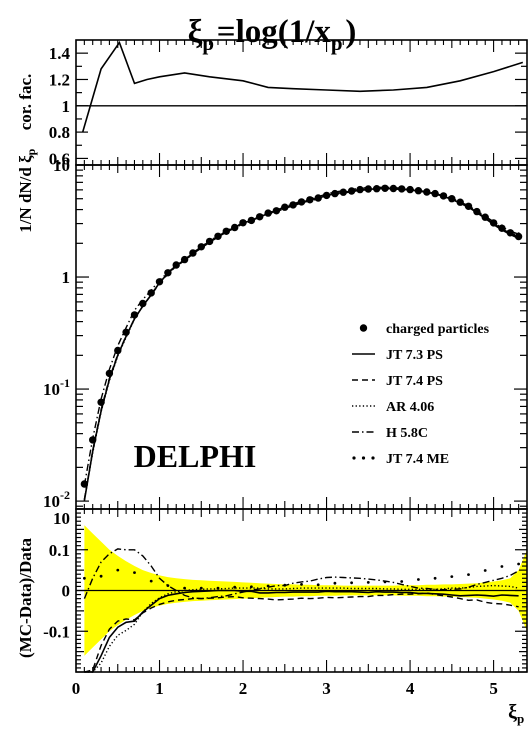  I want to click on y-tick-label: 1.2, so click(59, 79).